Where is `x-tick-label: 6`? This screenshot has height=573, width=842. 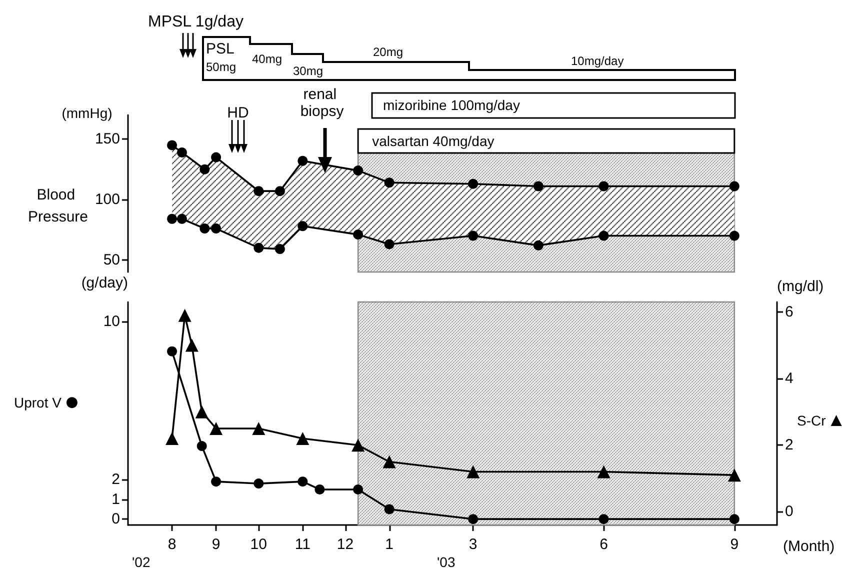
x-tick-label: 6 is located at coordinates (604, 544).